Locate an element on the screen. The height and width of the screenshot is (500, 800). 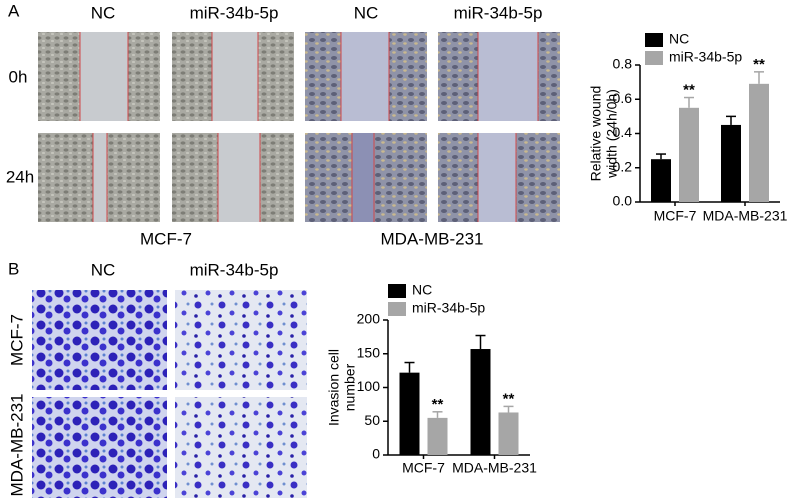
y-tick-label: 0 is located at coordinates (376, 454).